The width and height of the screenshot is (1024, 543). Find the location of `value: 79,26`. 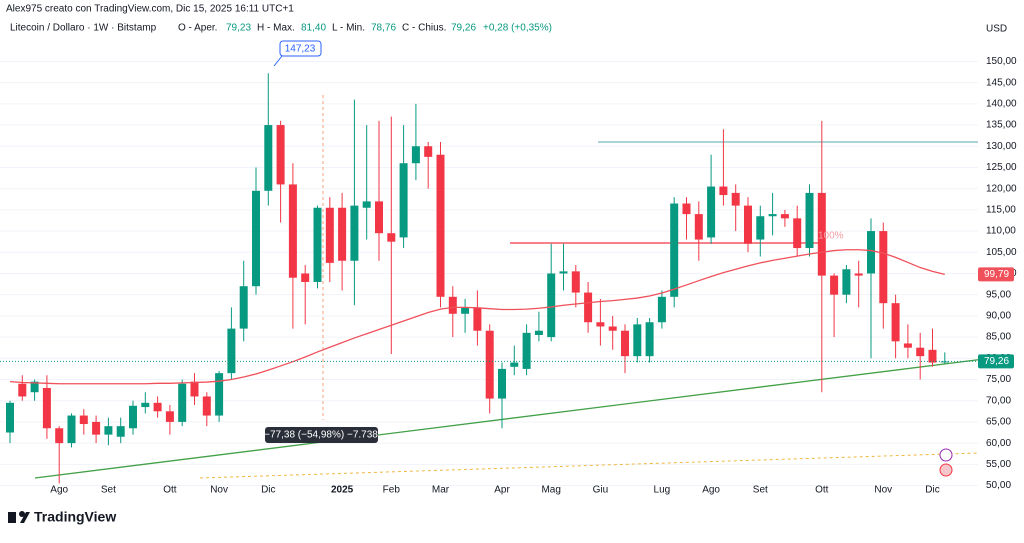

value: 79,26 is located at coordinates (463, 28).